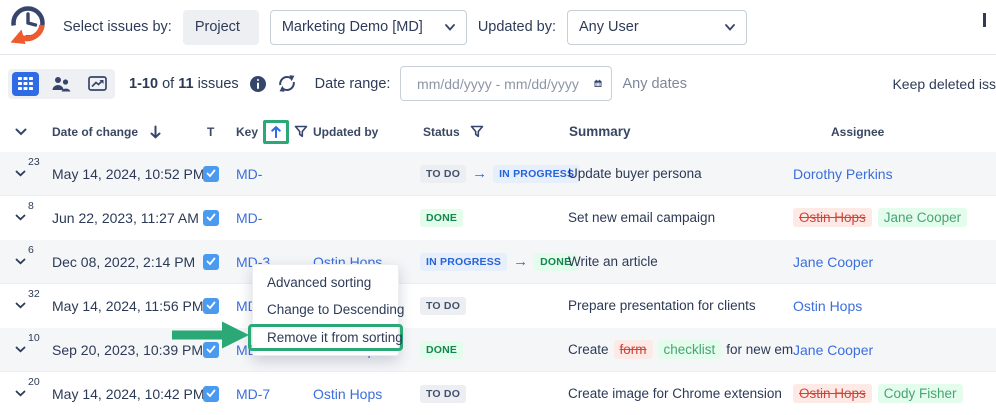  I want to click on expand-row-toggle: 32, so click(26, 305).